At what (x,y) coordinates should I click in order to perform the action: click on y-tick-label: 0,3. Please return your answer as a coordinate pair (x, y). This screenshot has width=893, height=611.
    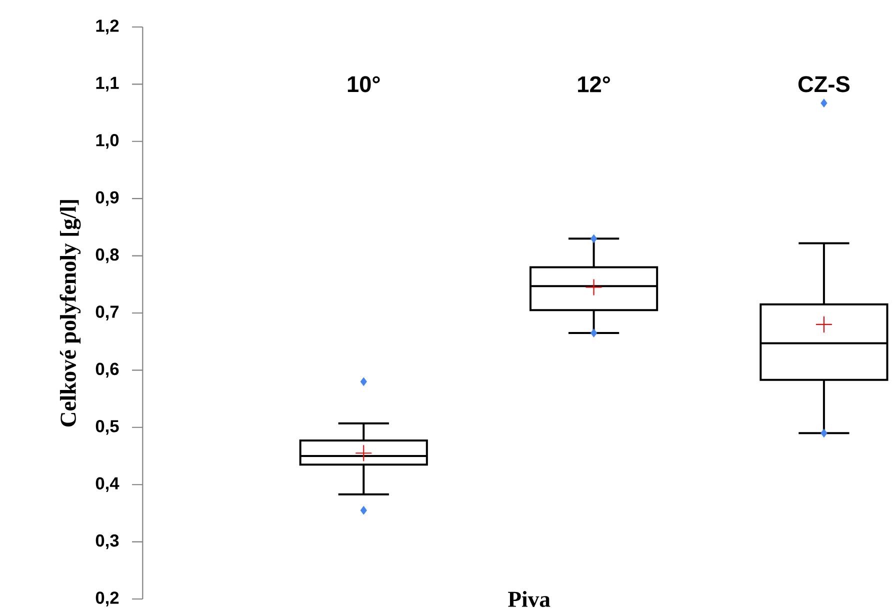
    Looking at the image, I should click on (107, 542).